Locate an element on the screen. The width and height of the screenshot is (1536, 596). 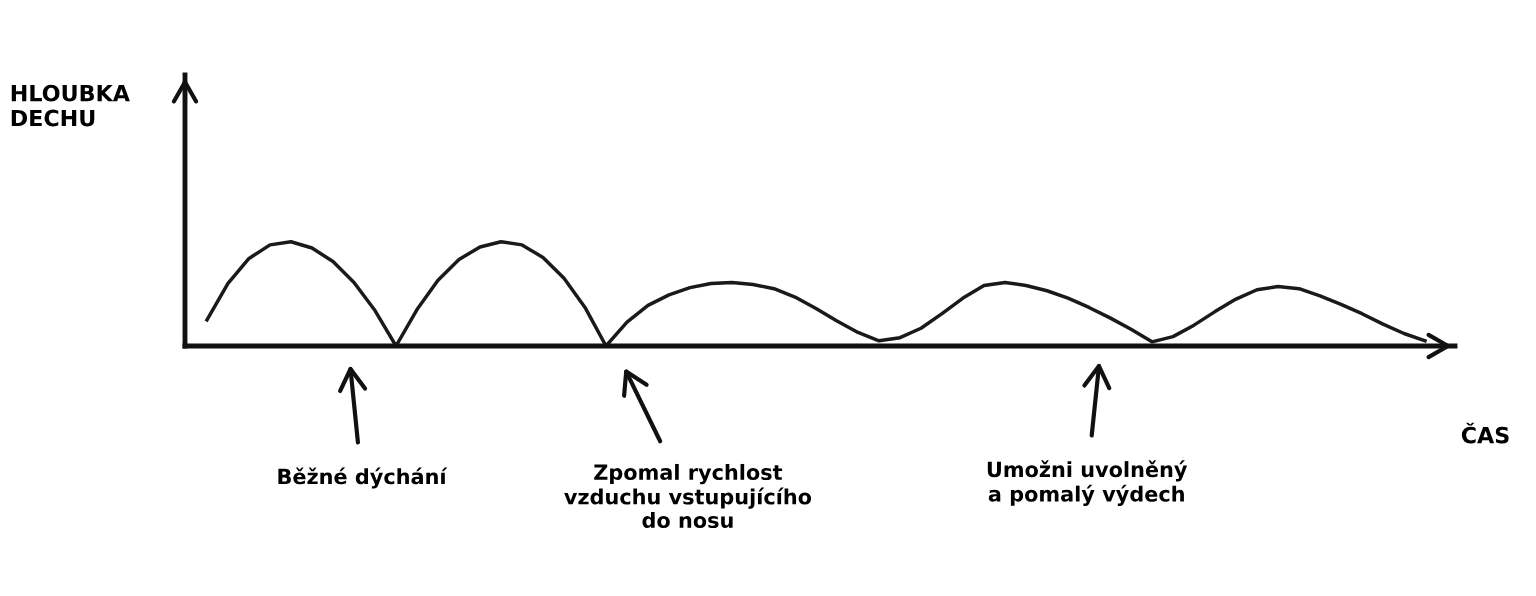
text: Umožni uvolněný a pomalý výdech is located at coordinates (1087, 483).